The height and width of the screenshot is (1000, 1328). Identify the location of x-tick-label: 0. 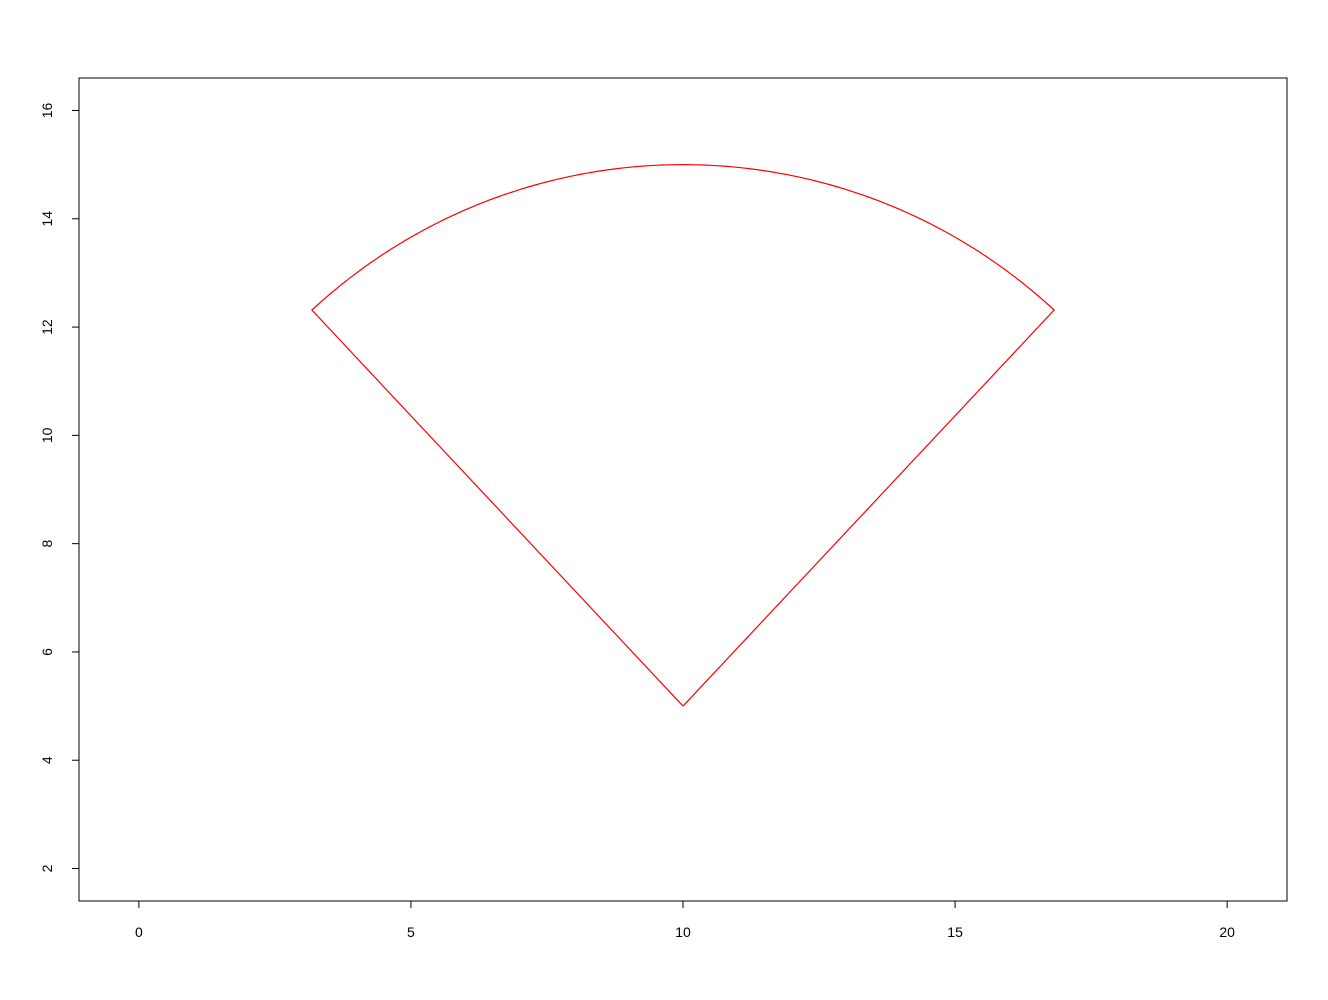
(139, 932).